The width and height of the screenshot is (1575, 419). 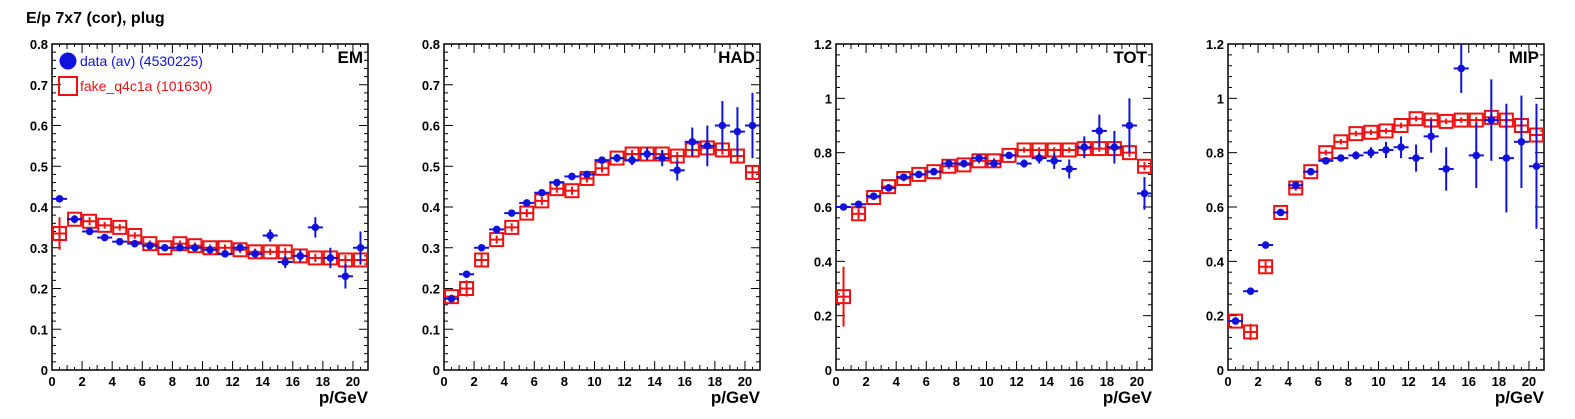 I want to click on x-tick-label: 8, so click(x=956, y=381).